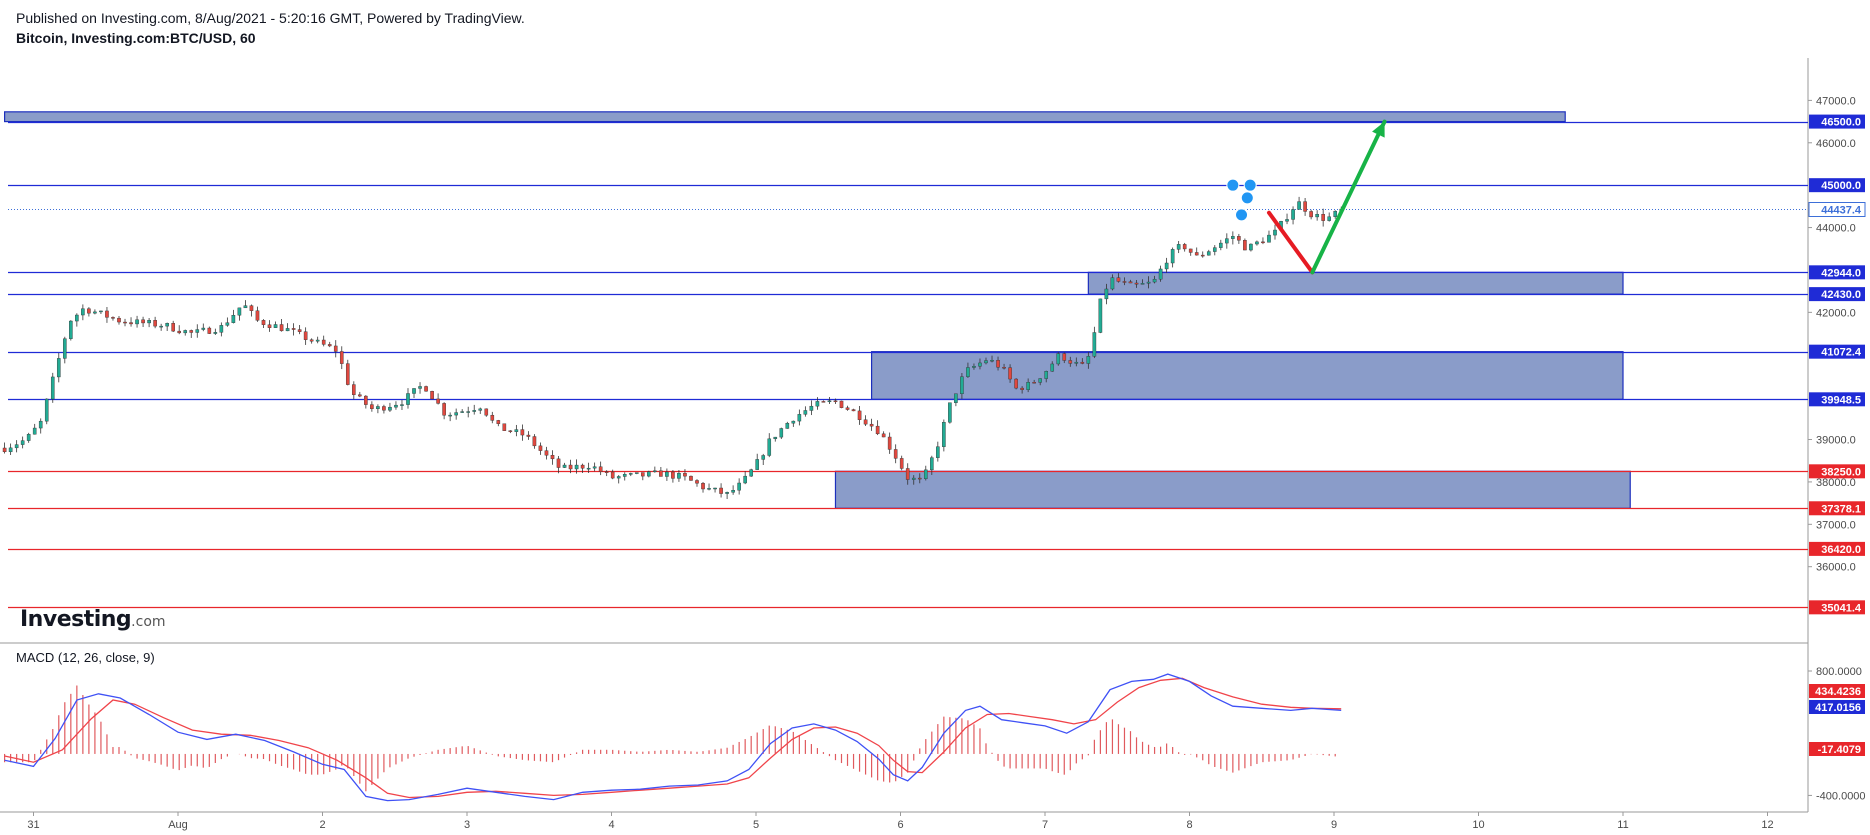 The height and width of the screenshot is (835, 1870). I want to click on price-tick-label: 47000.0, so click(1836, 101).